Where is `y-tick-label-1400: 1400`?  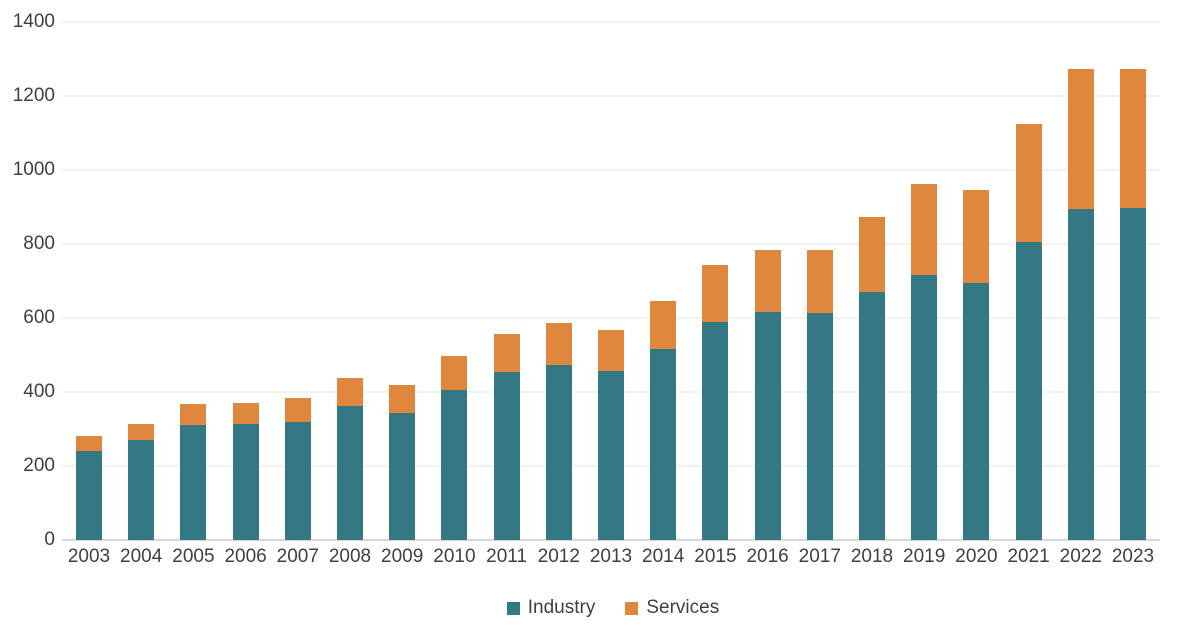
y-tick-label-1400: 1400 is located at coordinates (33, 21).